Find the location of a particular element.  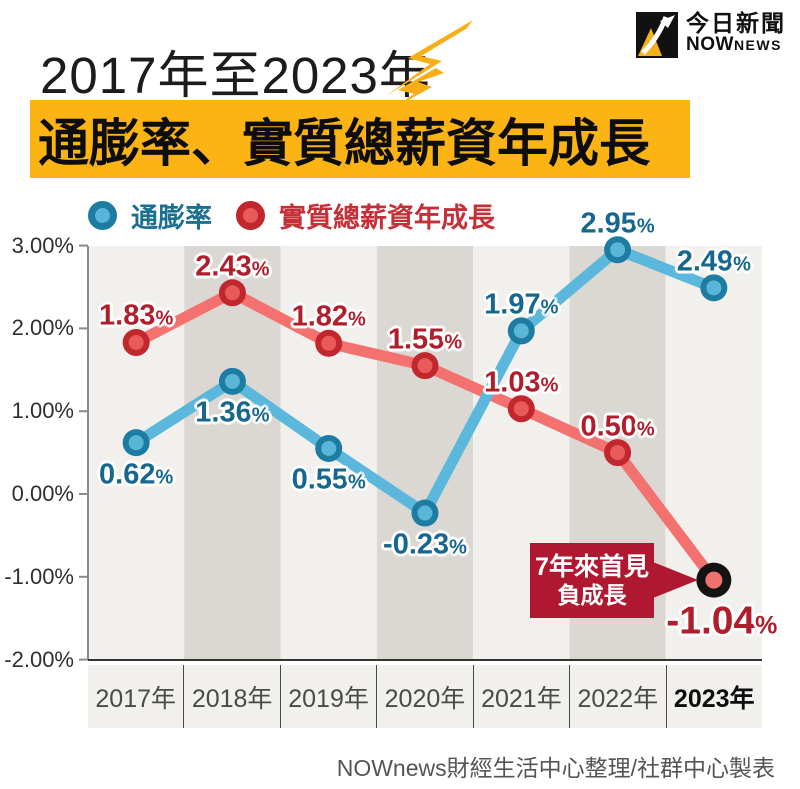

value-label: 0.62% is located at coordinates (136, 474).